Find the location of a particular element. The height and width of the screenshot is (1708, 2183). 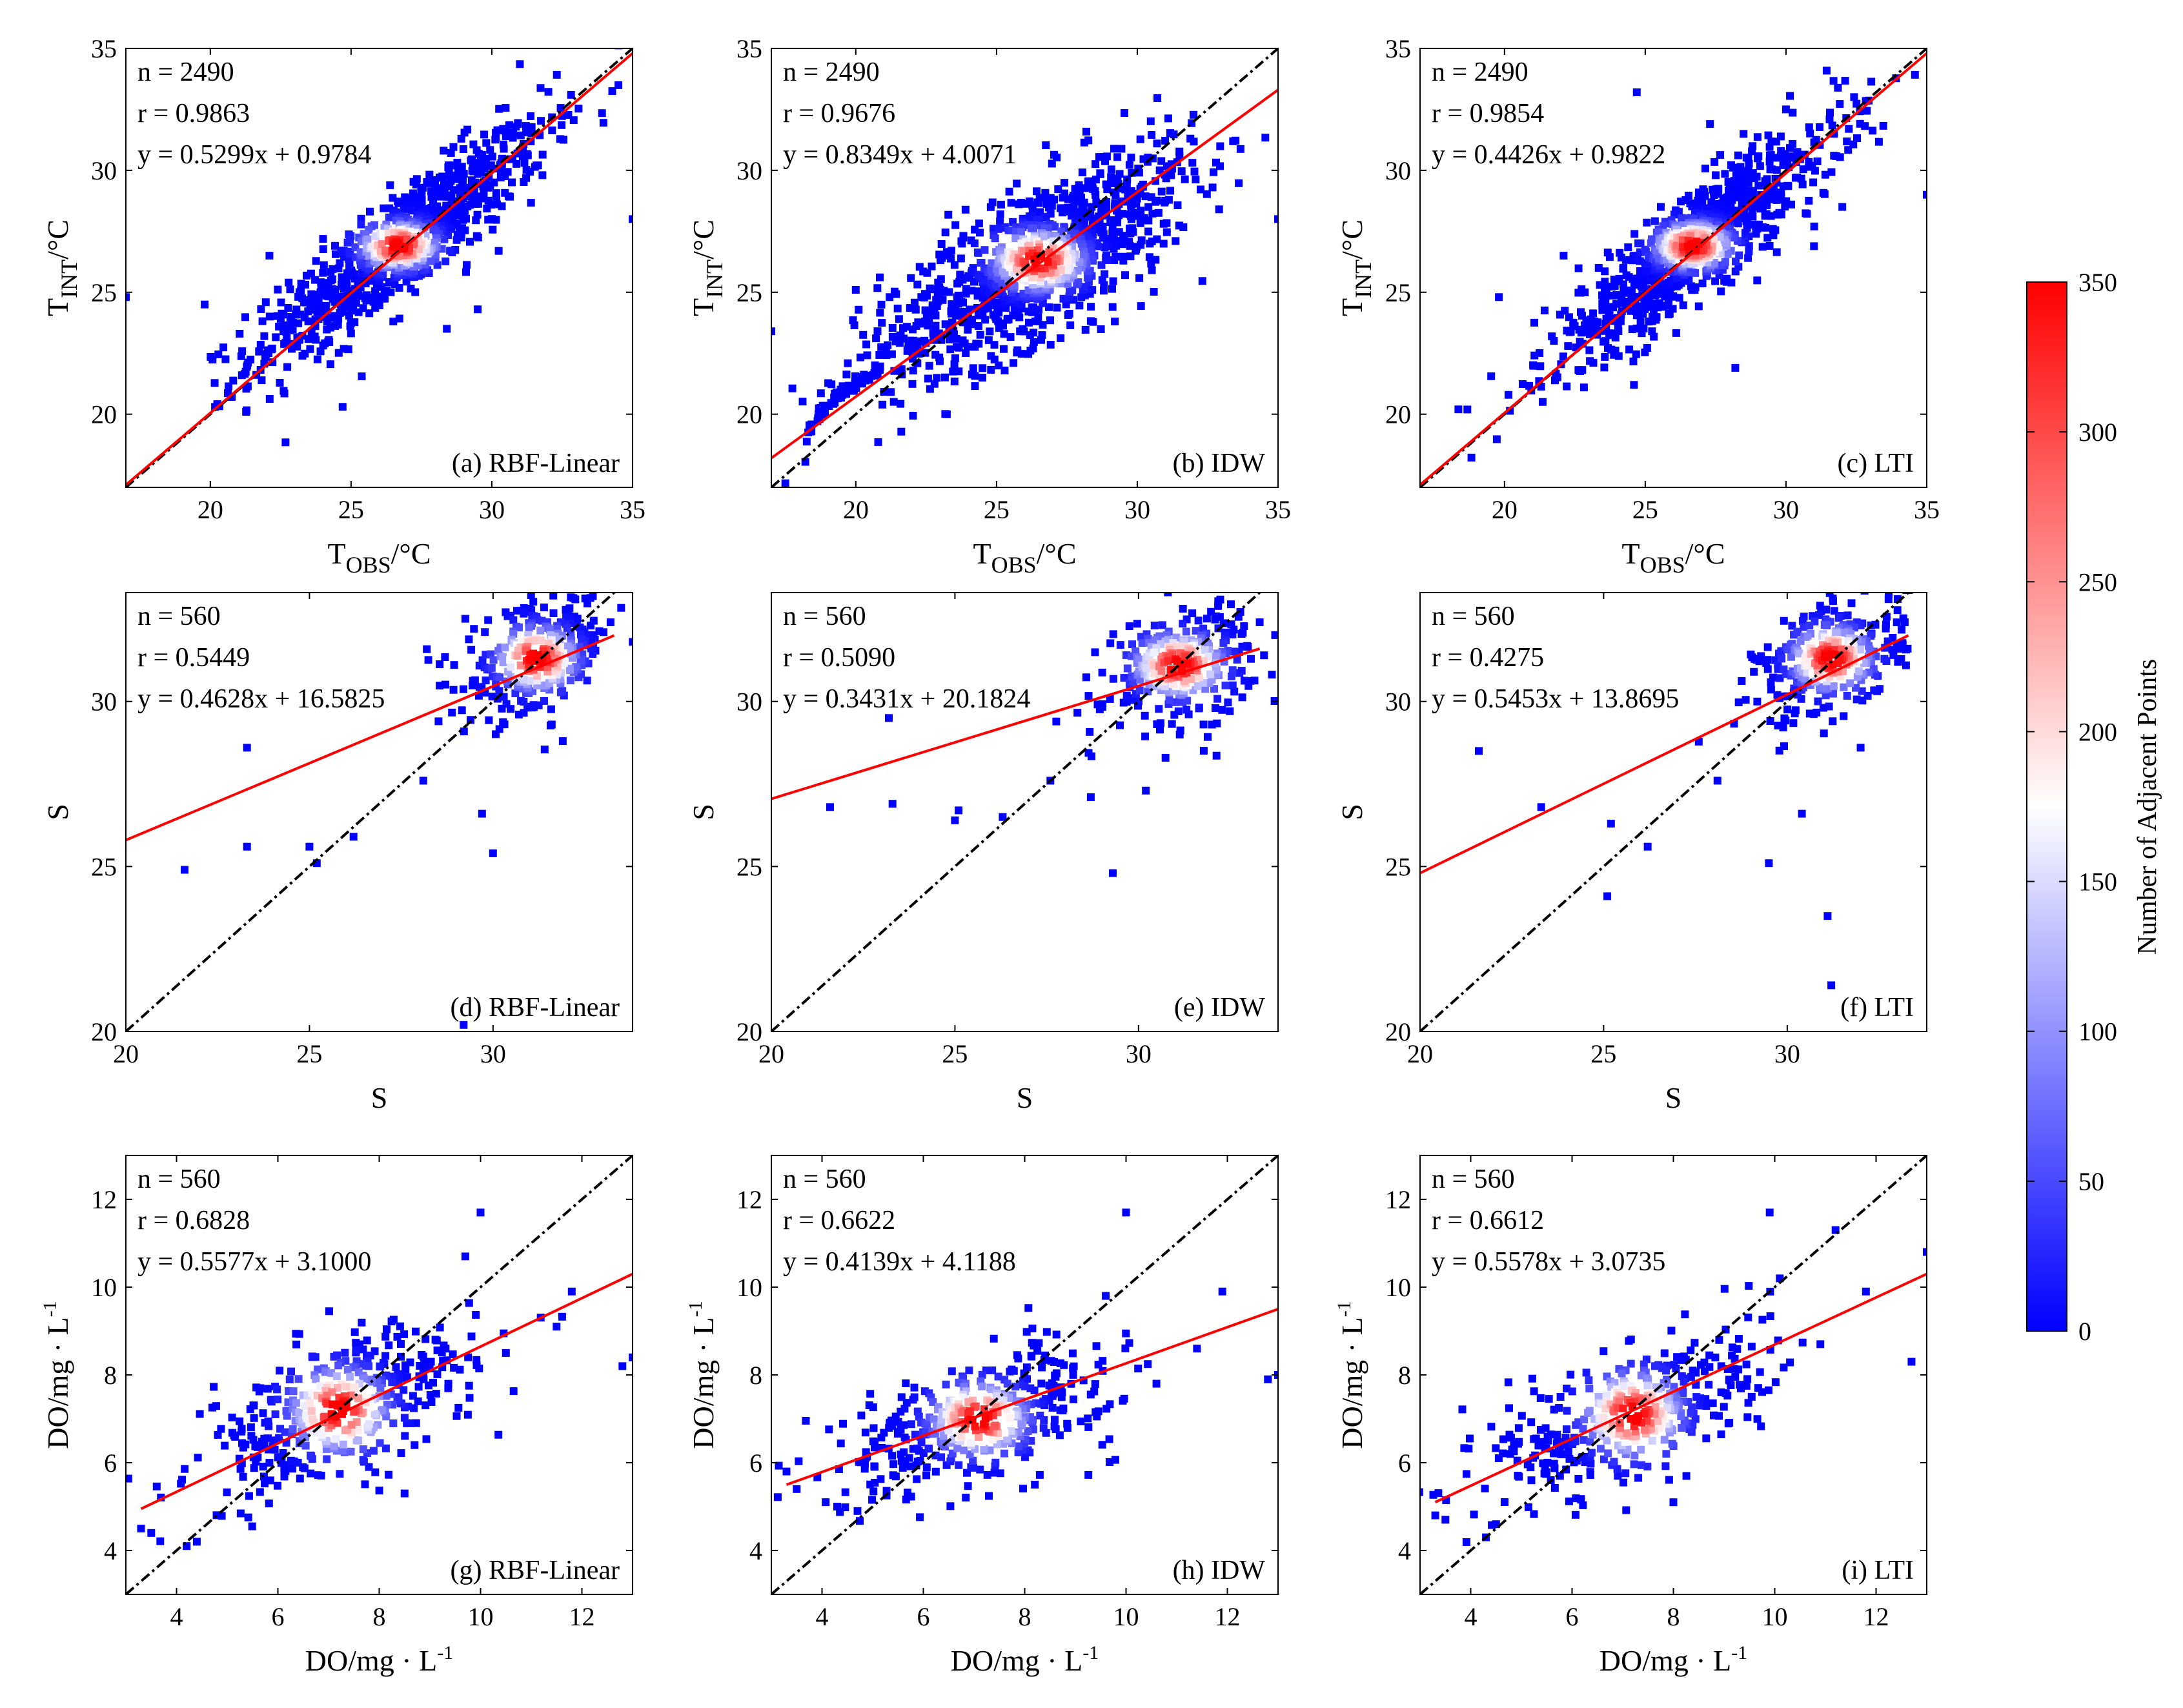

y-tick-label: 25 is located at coordinates (749, 866).